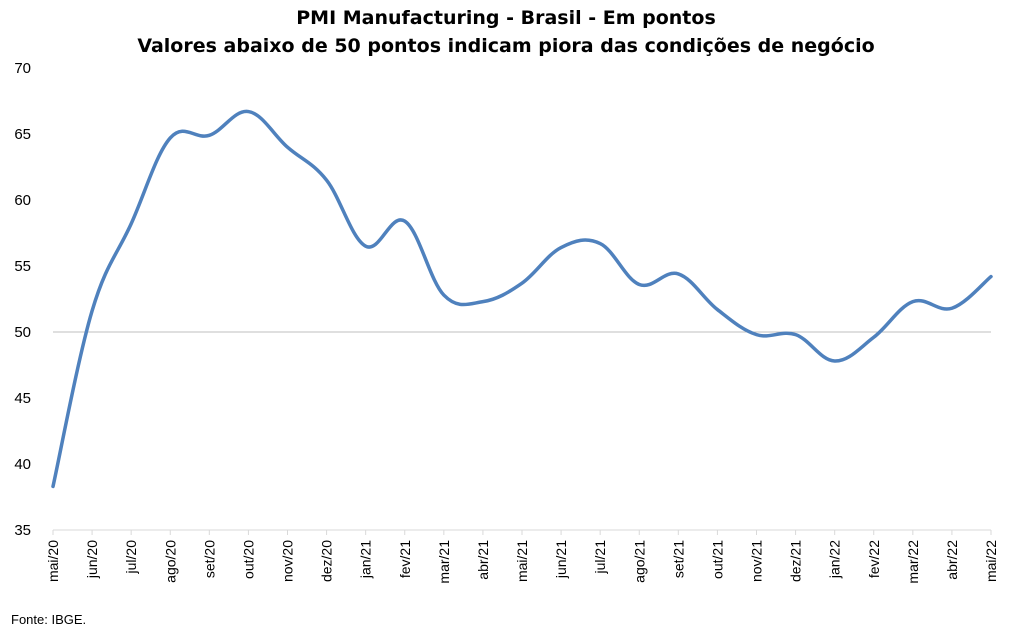 This screenshot has width=1012, height=632. Describe the element at coordinates (678, 559) in the screenshot. I see `x-tick-label: set/21` at that location.